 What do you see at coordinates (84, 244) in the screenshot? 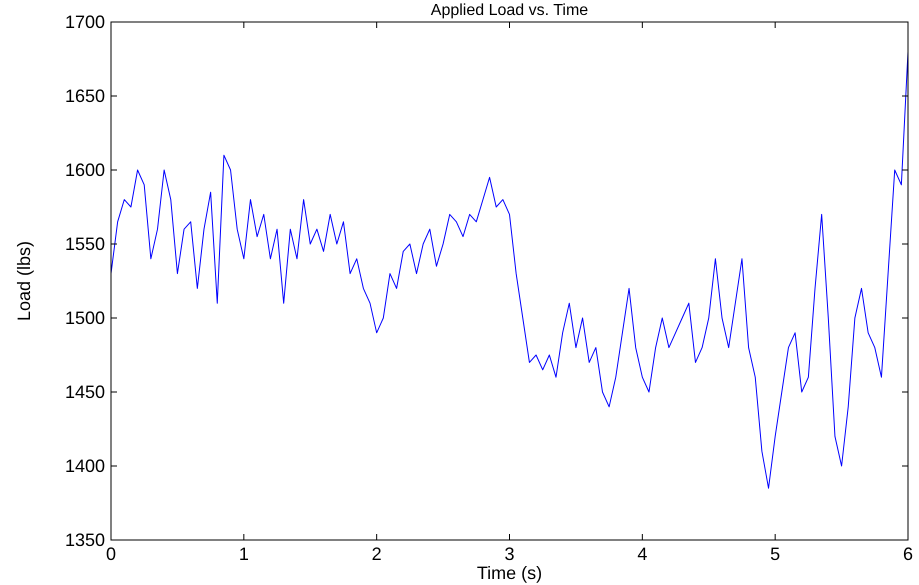
I see `y-tick-label: 1550` at bounding box center [84, 244].